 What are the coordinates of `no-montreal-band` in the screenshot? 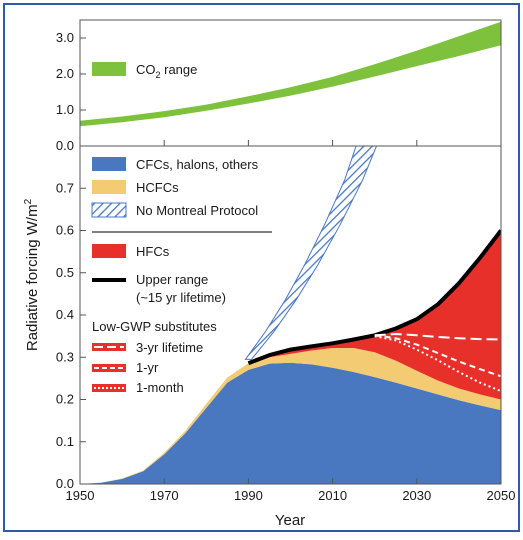 It's located at (311, 253).